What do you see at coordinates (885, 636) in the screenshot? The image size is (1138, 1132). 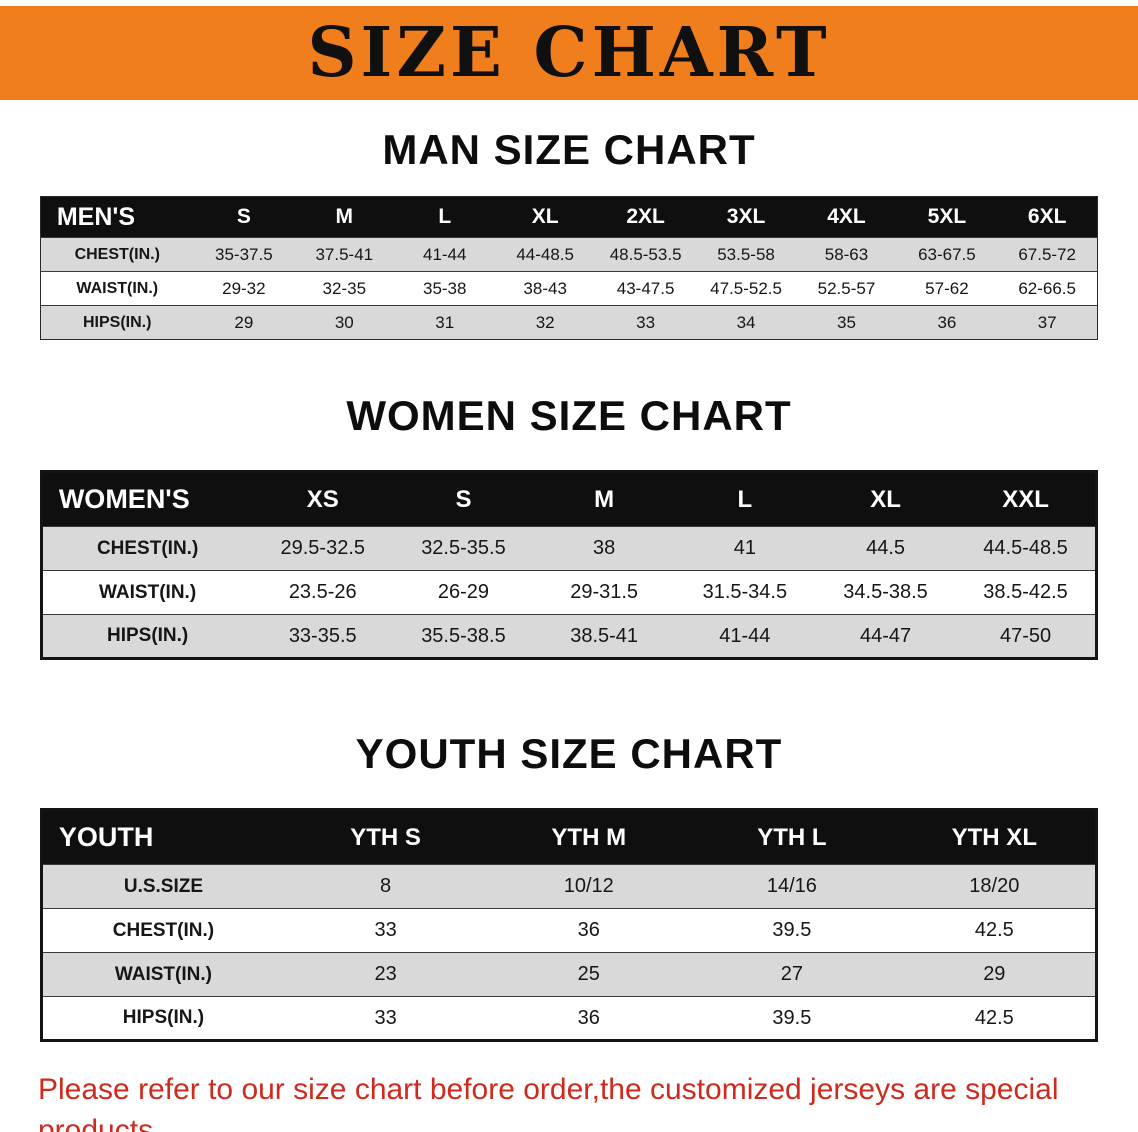 I see `value-cell: 44-47` at bounding box center [885, 636].